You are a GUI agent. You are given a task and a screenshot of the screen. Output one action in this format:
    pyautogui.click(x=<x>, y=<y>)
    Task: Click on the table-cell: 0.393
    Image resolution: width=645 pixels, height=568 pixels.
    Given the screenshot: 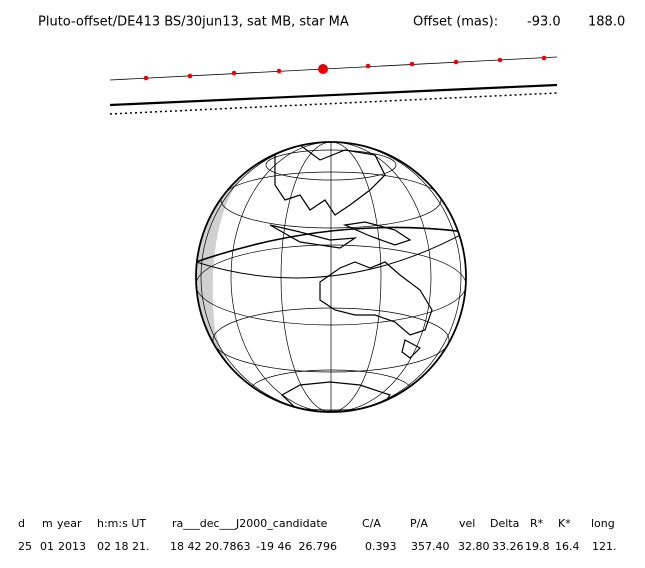 What is the action you would take?
    pyautogui.click(x=381, y=546)
    